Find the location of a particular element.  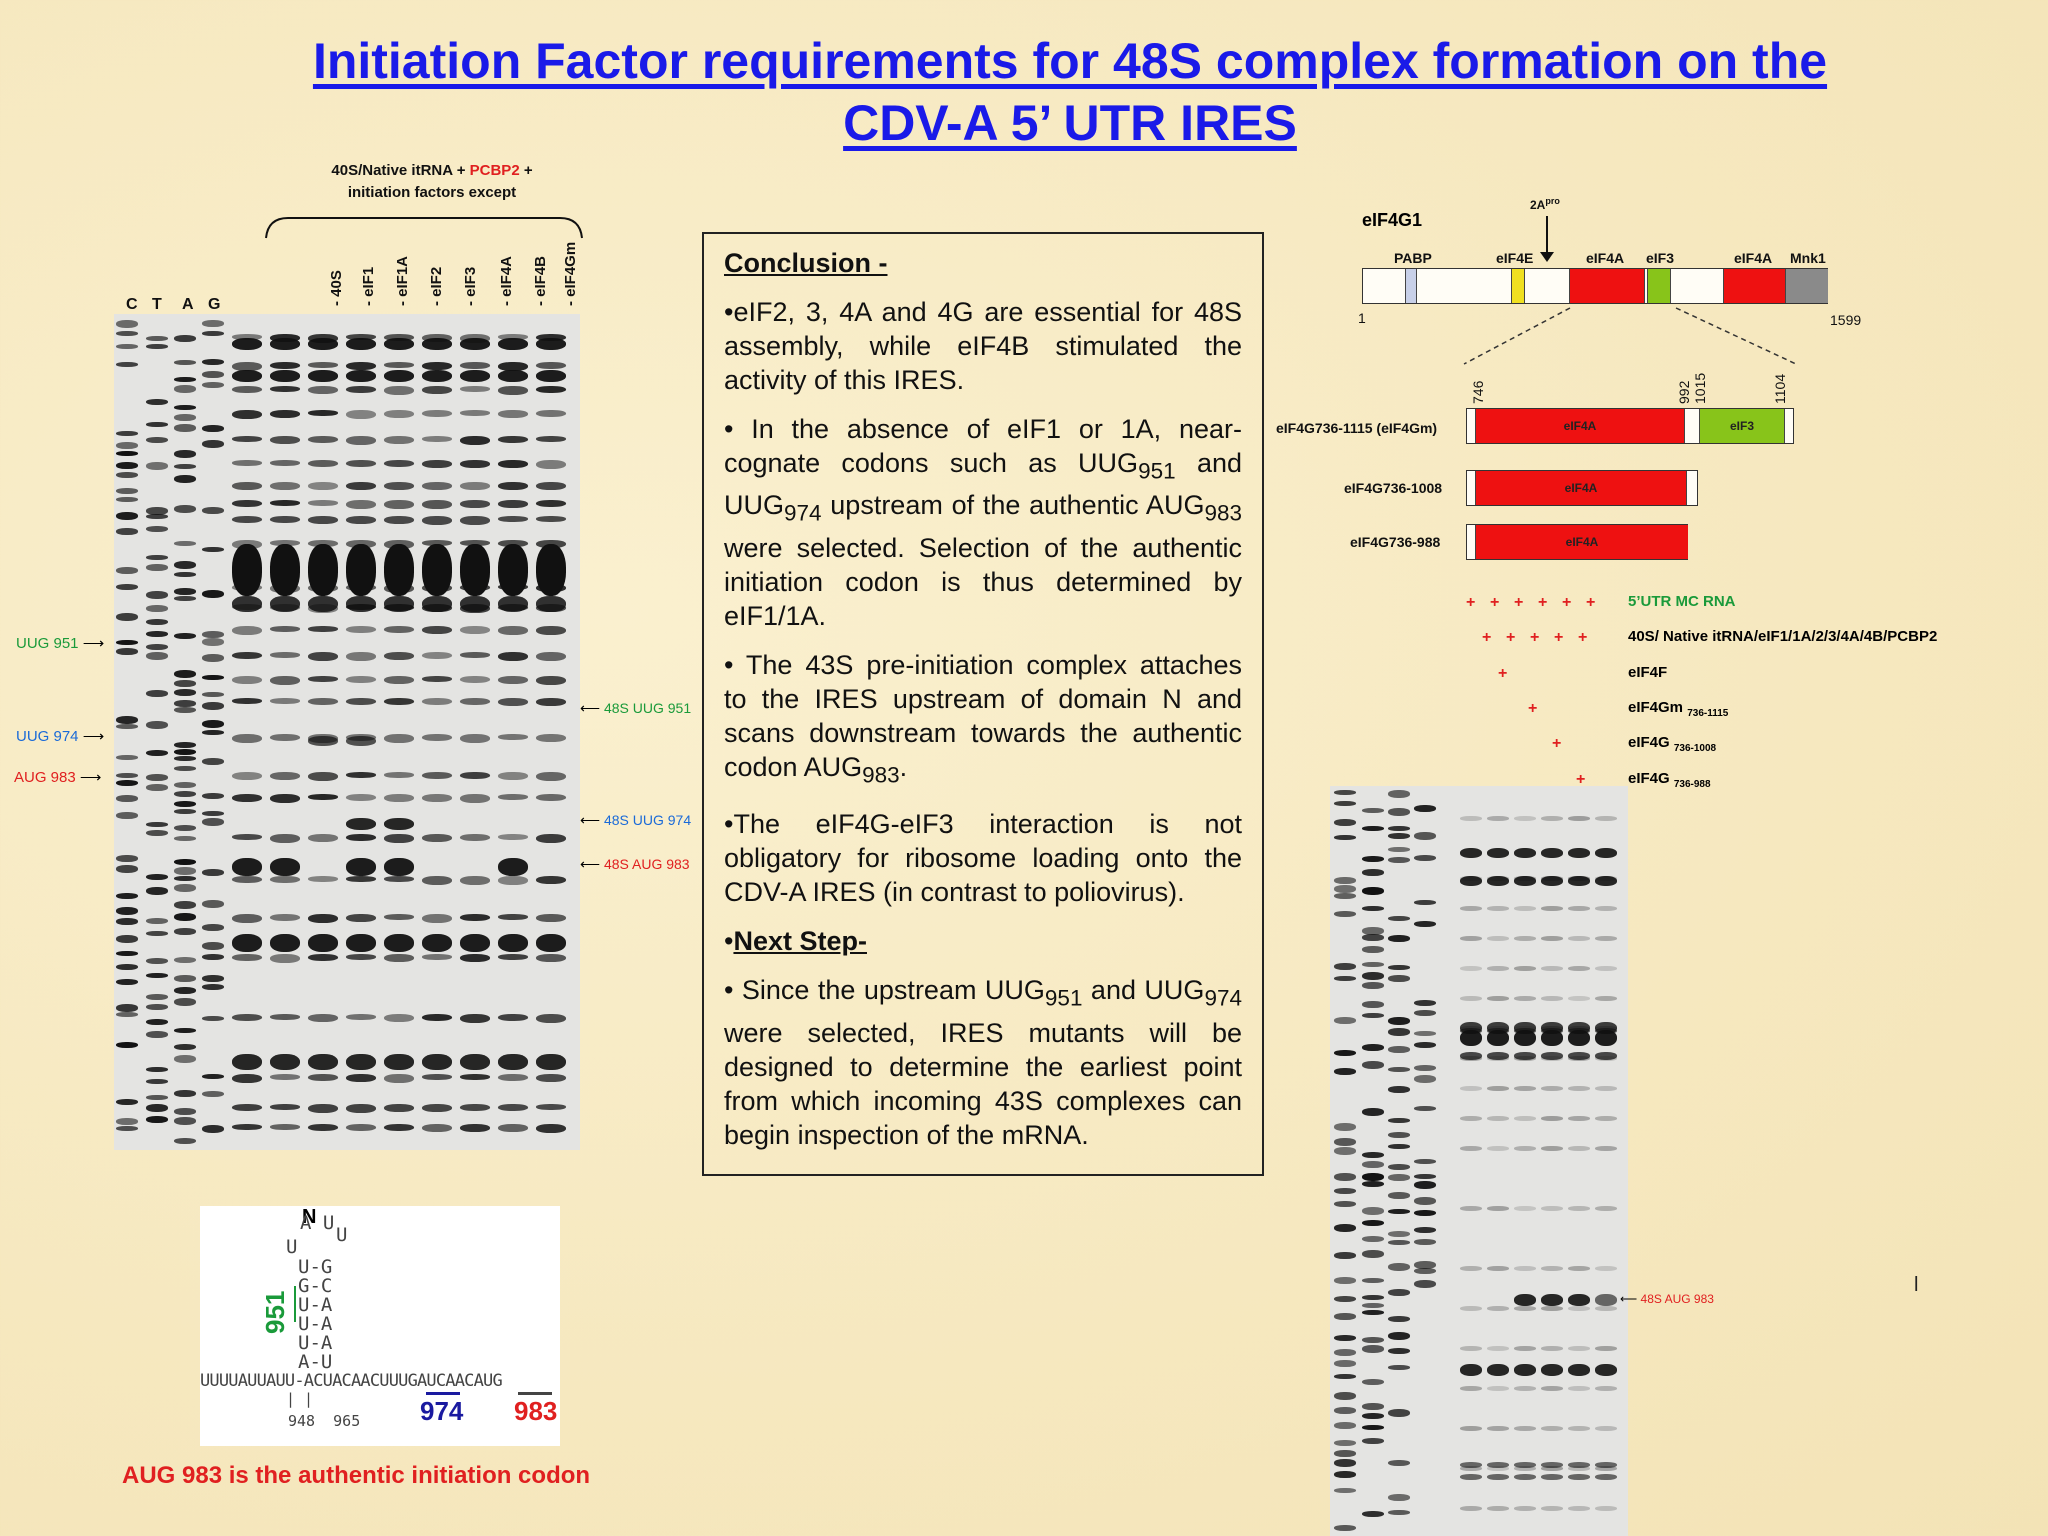

condition-eif4f: eIF4F is located at coordinates (1648, 672).